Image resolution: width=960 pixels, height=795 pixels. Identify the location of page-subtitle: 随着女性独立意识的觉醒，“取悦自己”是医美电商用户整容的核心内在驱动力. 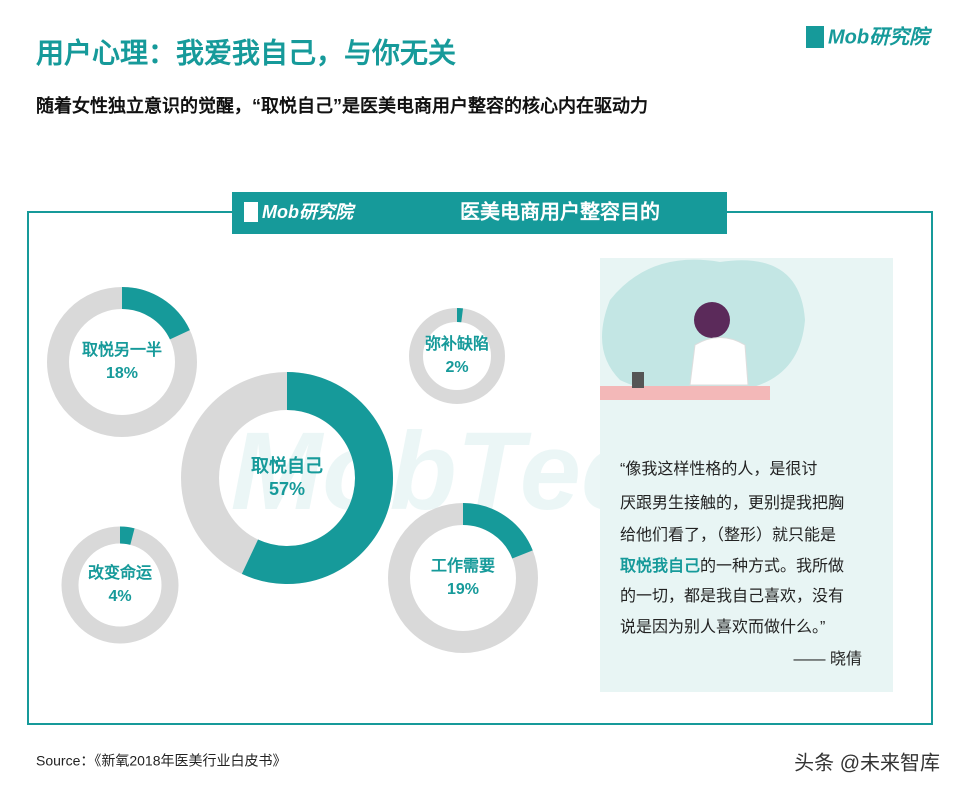
(342, 105).